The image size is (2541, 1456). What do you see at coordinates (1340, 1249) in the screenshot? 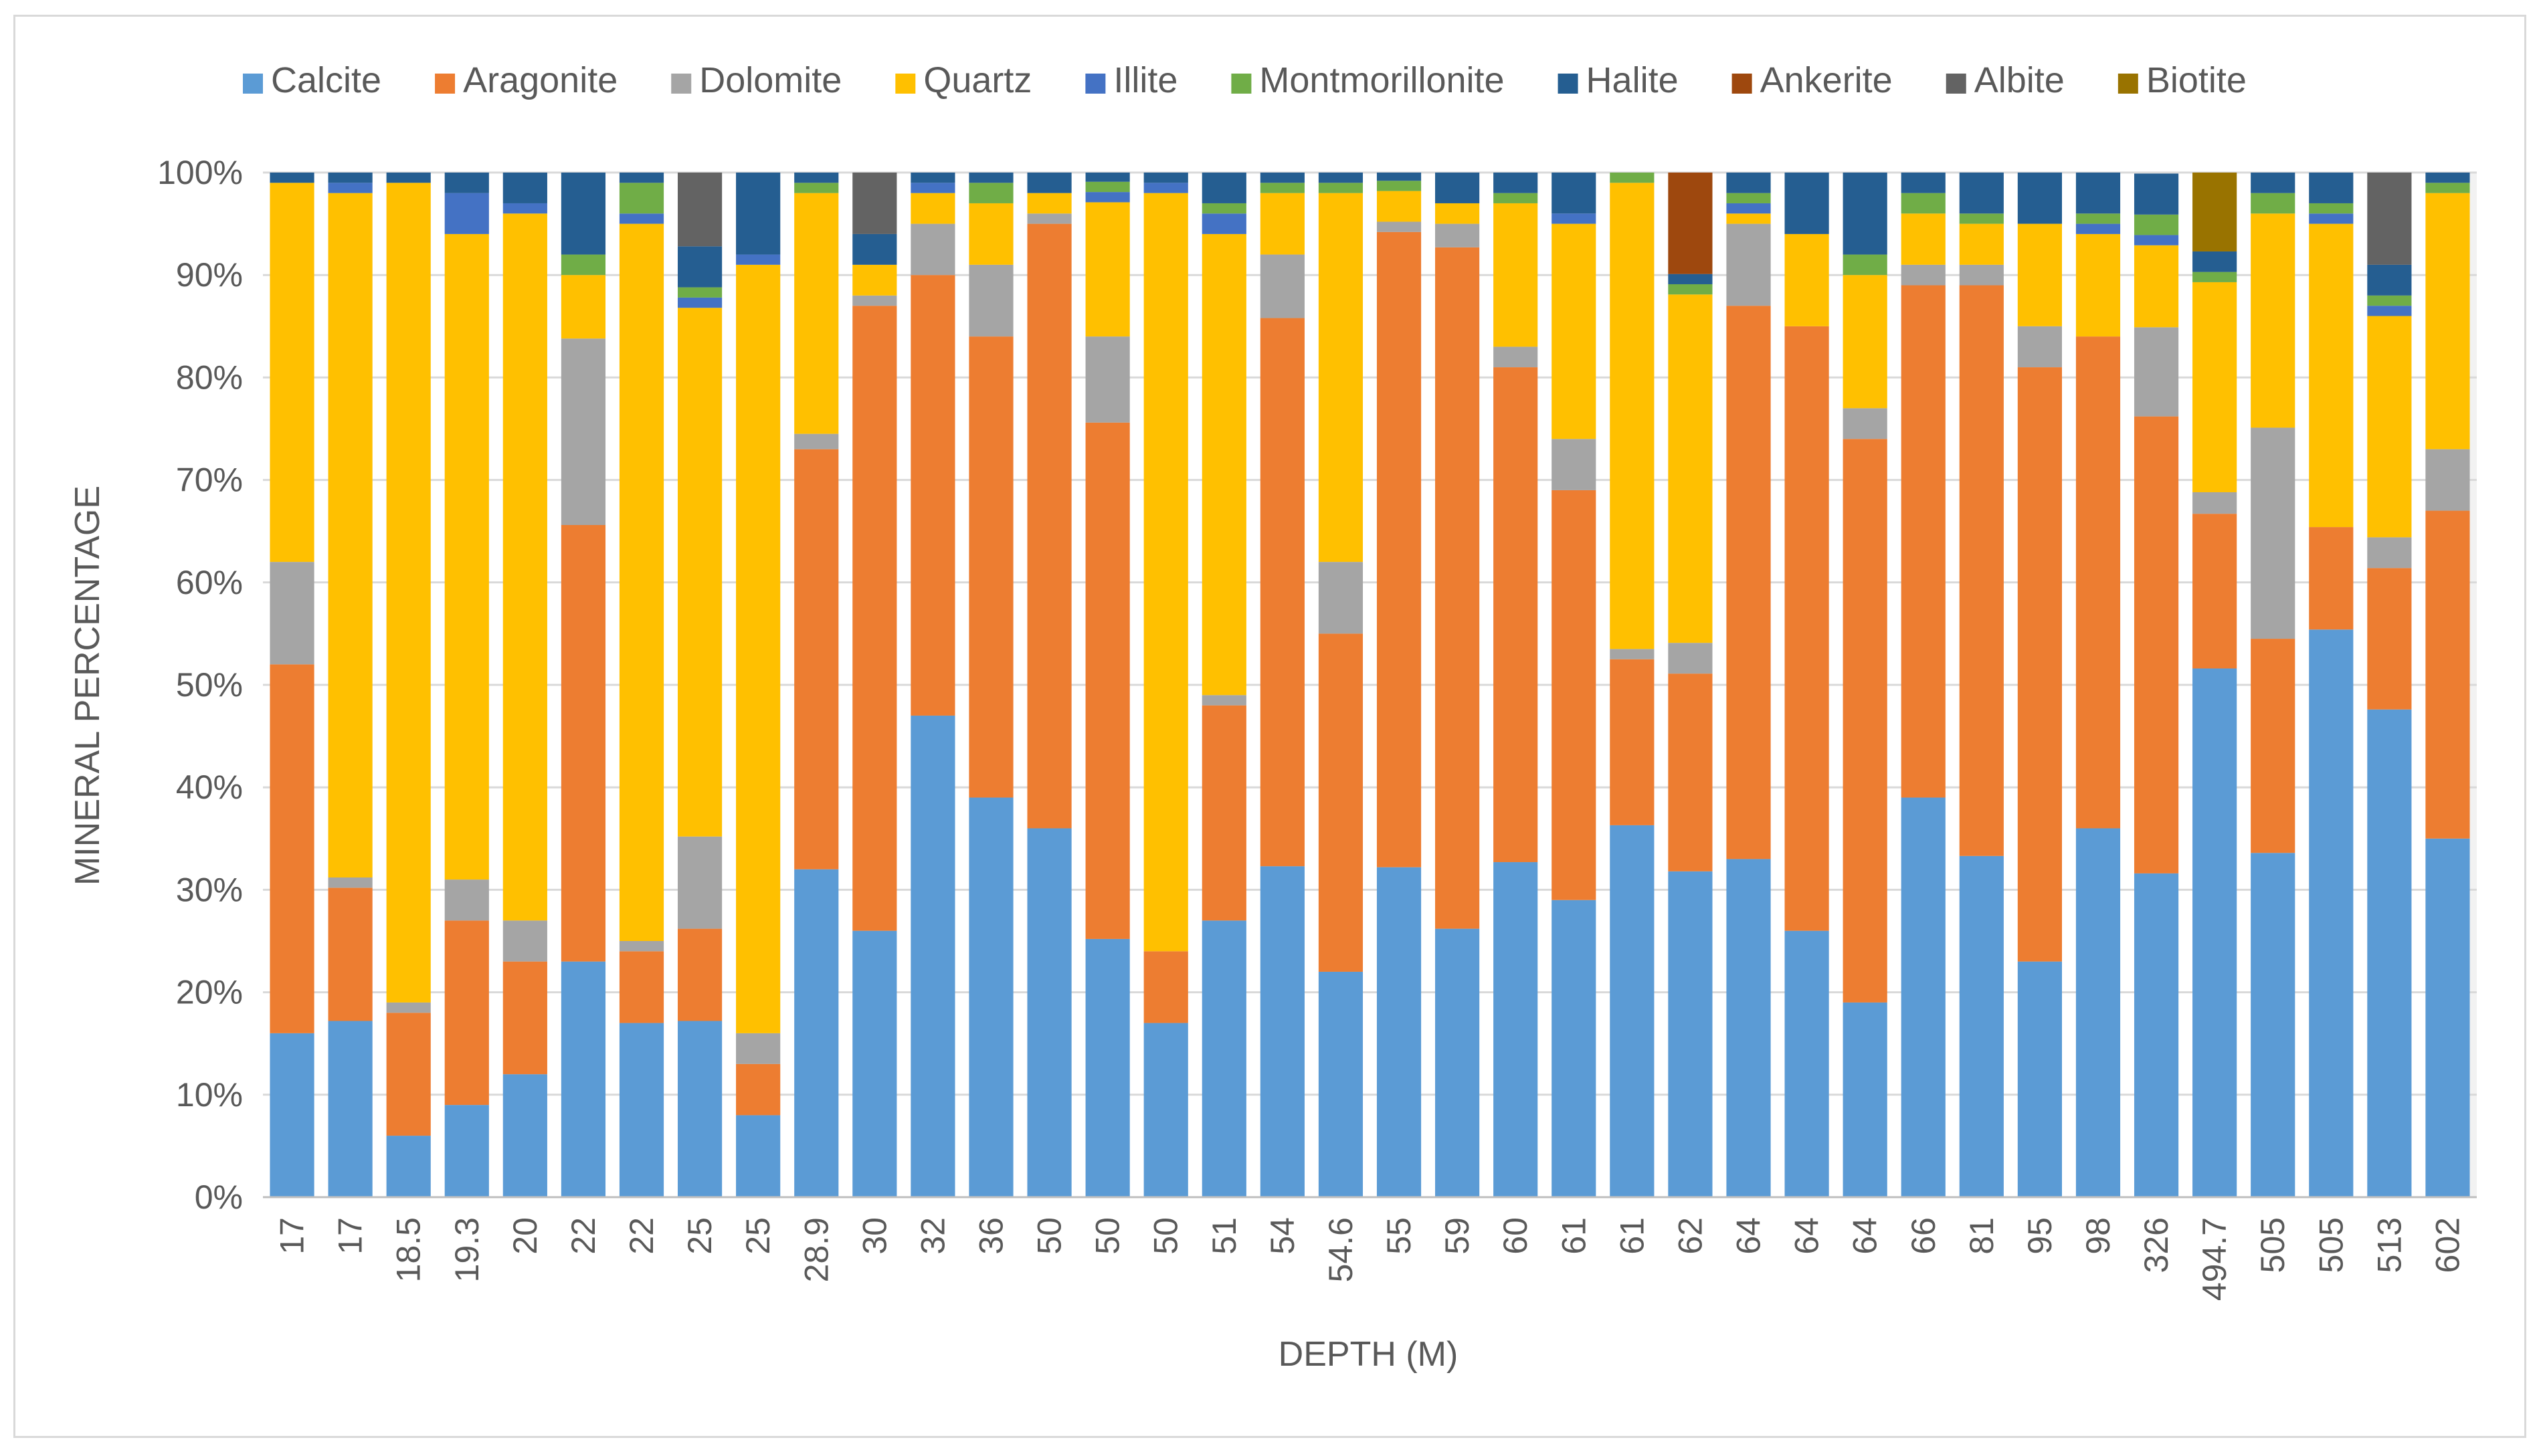
I see `x-tick-label: 54.6` at bounding box center [1340, 1249].